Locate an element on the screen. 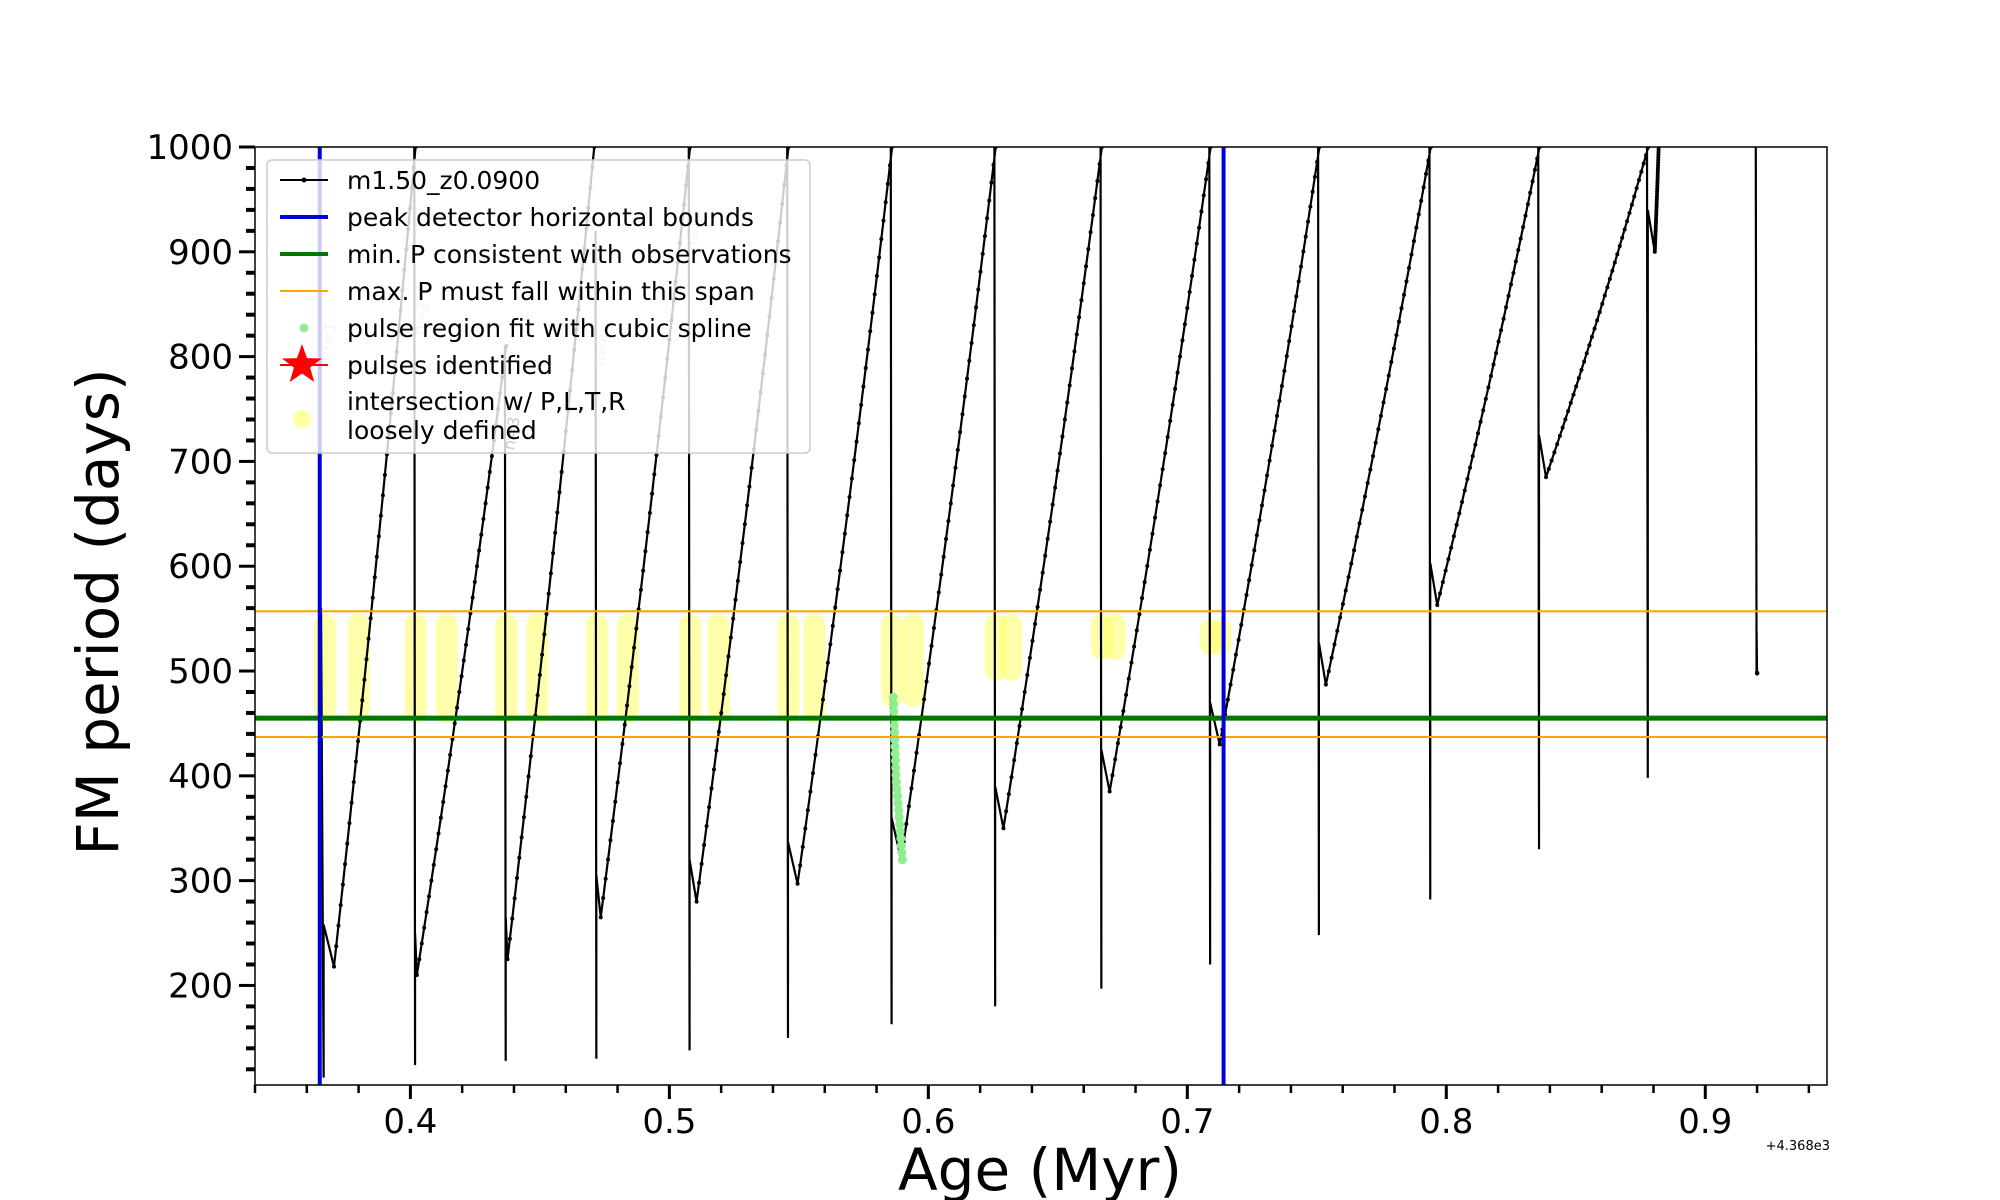 The image size is (2000, 1200). y-tick-label-700: 700 is located at coordinates (200, 462).